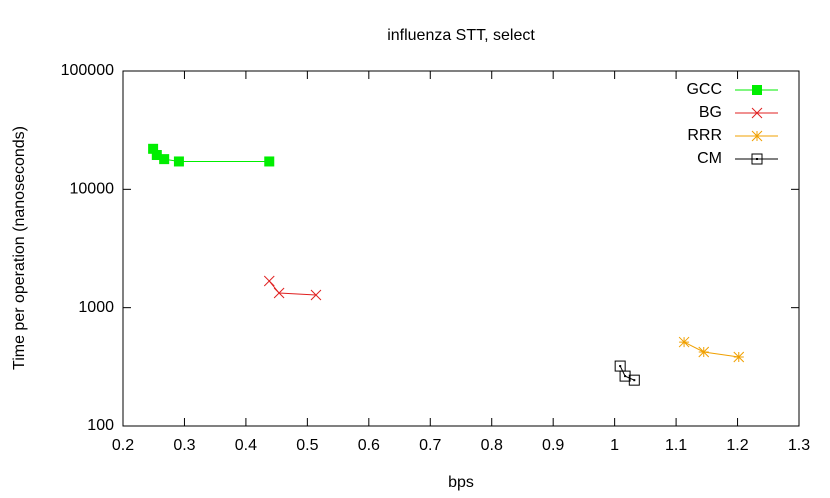 This screenshot has width=830, height=498. I want to click on legend-label: BG, so click(710, 112).